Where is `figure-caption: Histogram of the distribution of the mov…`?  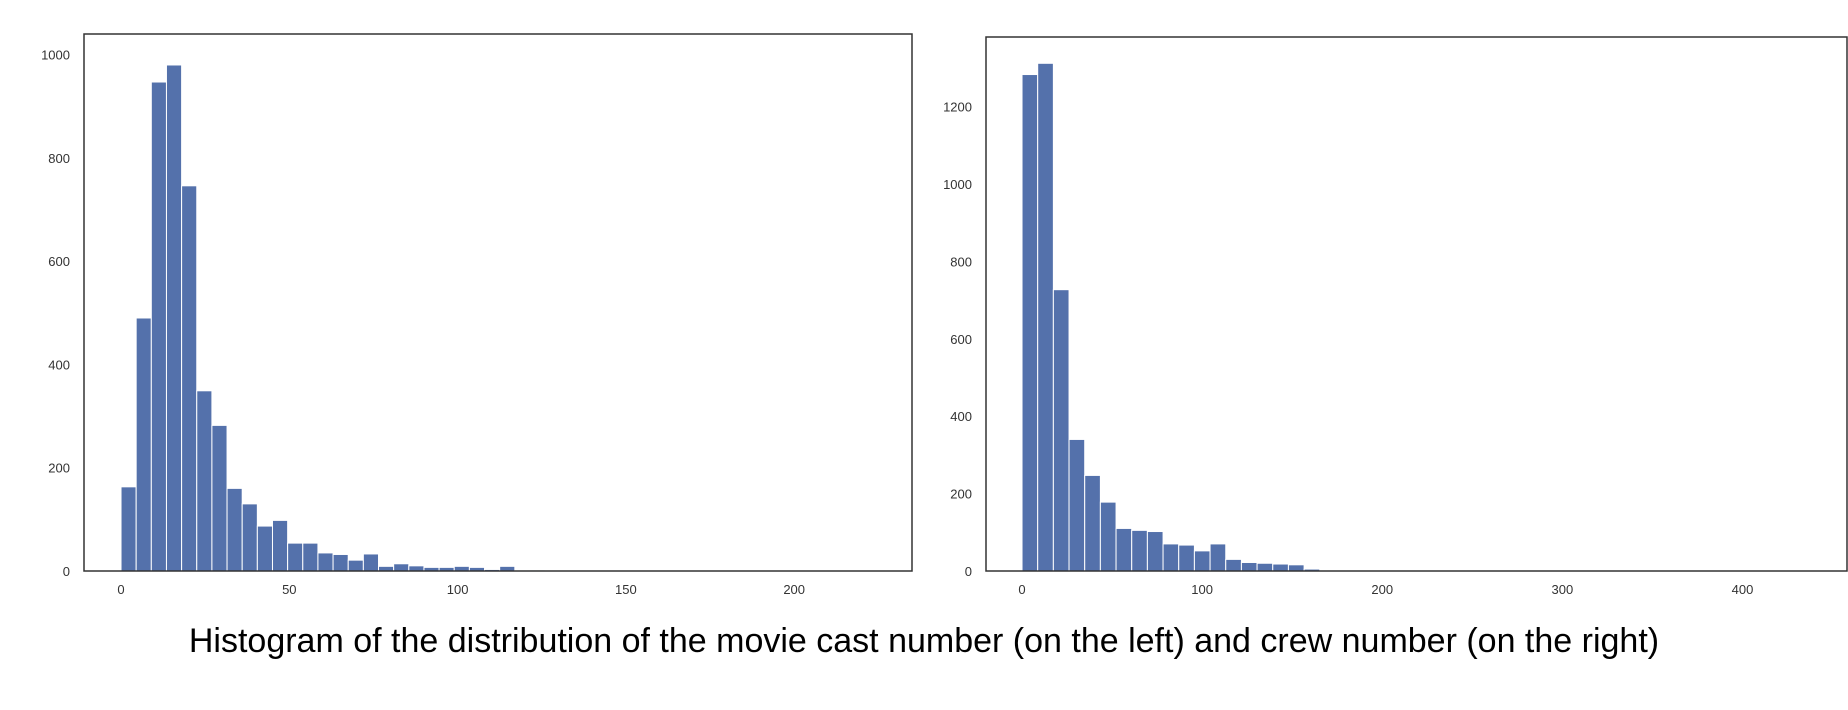 figure-caption: Histogram of the distribution of the mov… is located at coordinates (924, 641).